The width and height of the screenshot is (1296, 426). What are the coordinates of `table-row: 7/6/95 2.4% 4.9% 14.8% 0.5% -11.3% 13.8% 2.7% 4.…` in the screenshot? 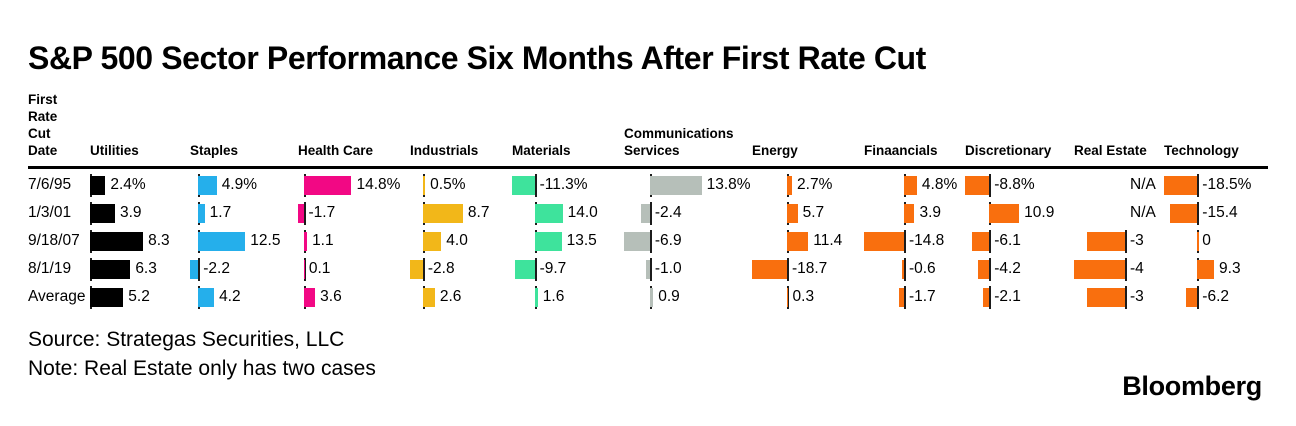 It's located at (648, 185).